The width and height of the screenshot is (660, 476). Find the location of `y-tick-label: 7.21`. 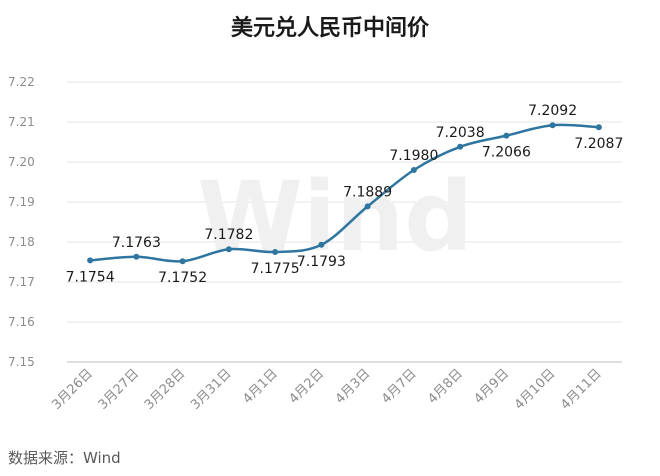

y-tick-label: 7.21 is located at coordinates (21, 122).